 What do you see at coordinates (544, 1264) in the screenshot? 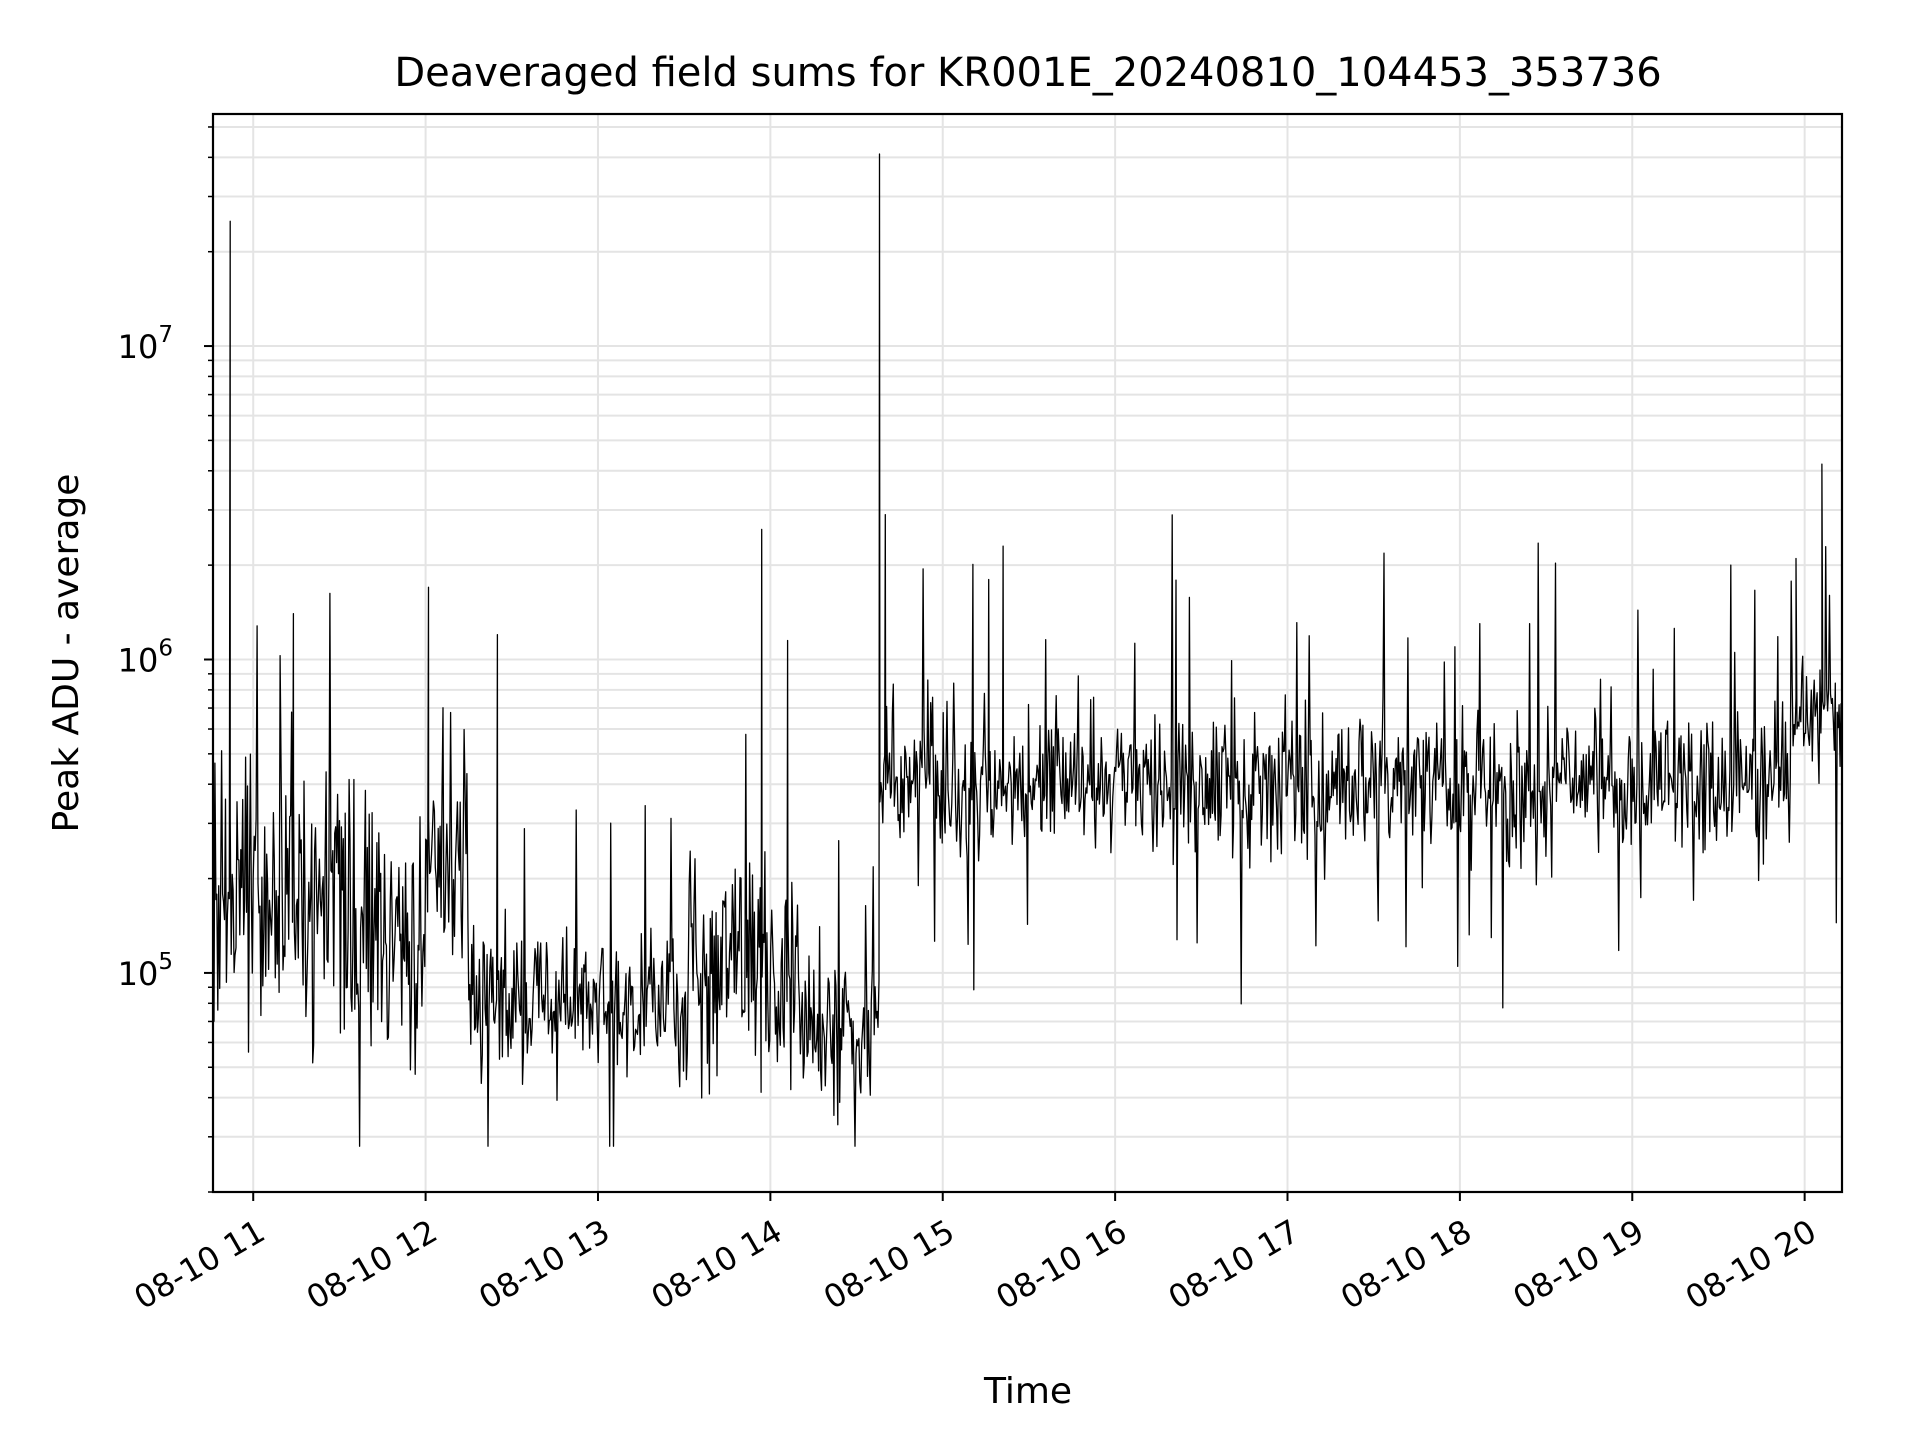
I see `x-tick-label: 08-10 13` at bounding box center [544, 1264].